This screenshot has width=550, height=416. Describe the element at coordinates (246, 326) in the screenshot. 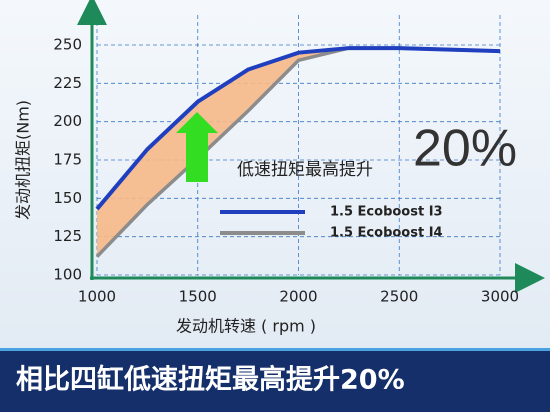

I see `x-axis-label: 发动机转速 ( rpm )` at that location.